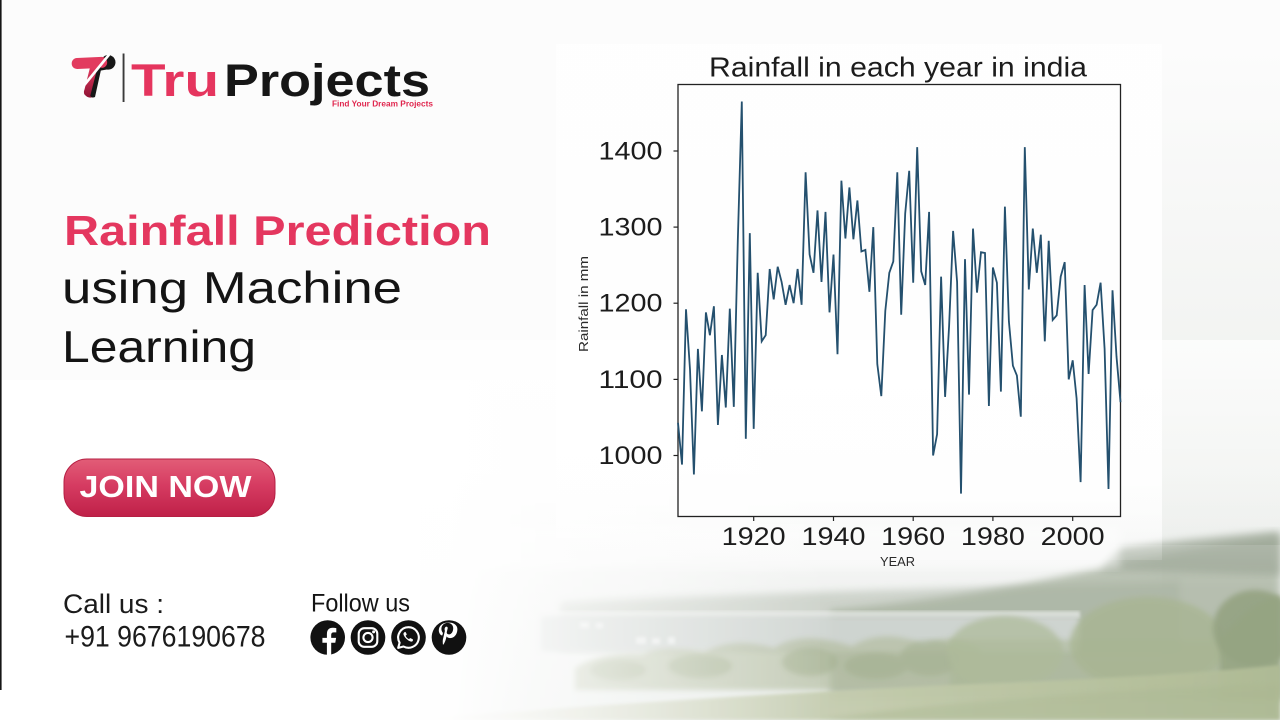 This screenshot has height=720, width=1280. Describe the element at coordinates (277, 230) in the screenshot. I see `svg-text: Rainfall Prediction` at that location.